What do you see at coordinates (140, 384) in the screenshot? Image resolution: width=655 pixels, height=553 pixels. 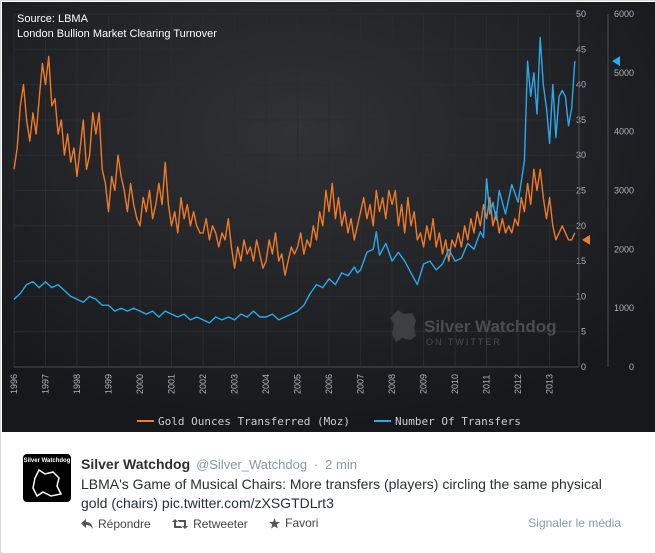 I see `x-tick-label: 2000` at bounding box center [140, 384].